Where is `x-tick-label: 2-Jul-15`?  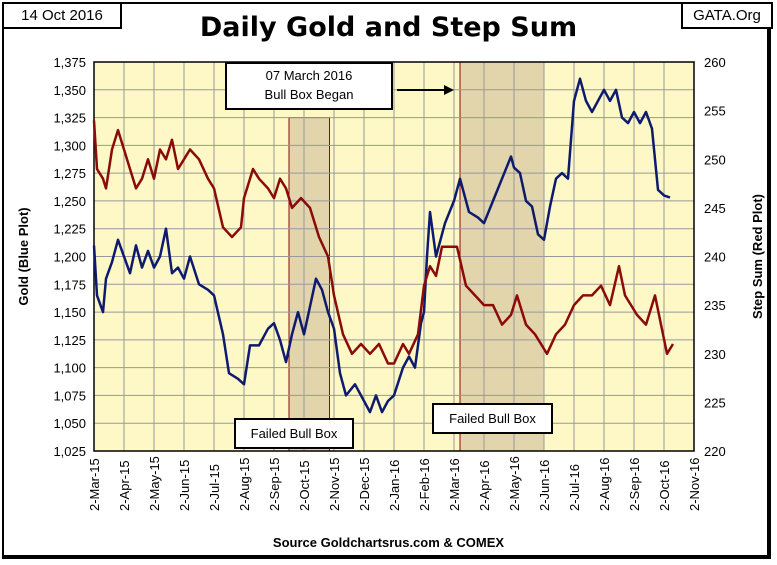 x-tick-label: 2-Jul-15 is located at coordinates (214, 487).